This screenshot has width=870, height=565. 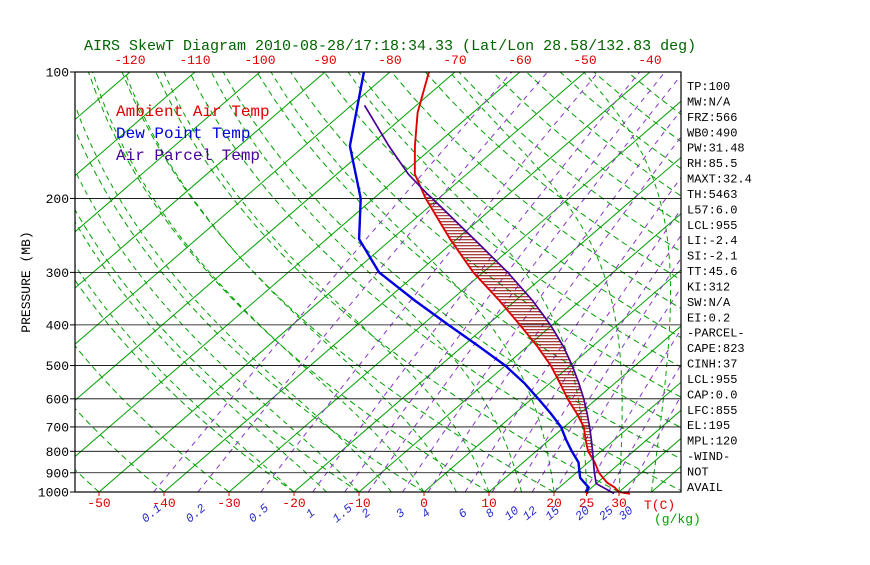 What do you see at coordinates (708, 318) in the screenshot?
I see `stats-line: EI:0.2` at bounding box center [708, 318].